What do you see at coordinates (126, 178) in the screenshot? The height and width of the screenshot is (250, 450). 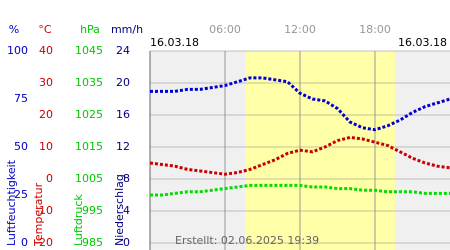 I see `y-tick-label: 8` at bounding box center [126, 178].